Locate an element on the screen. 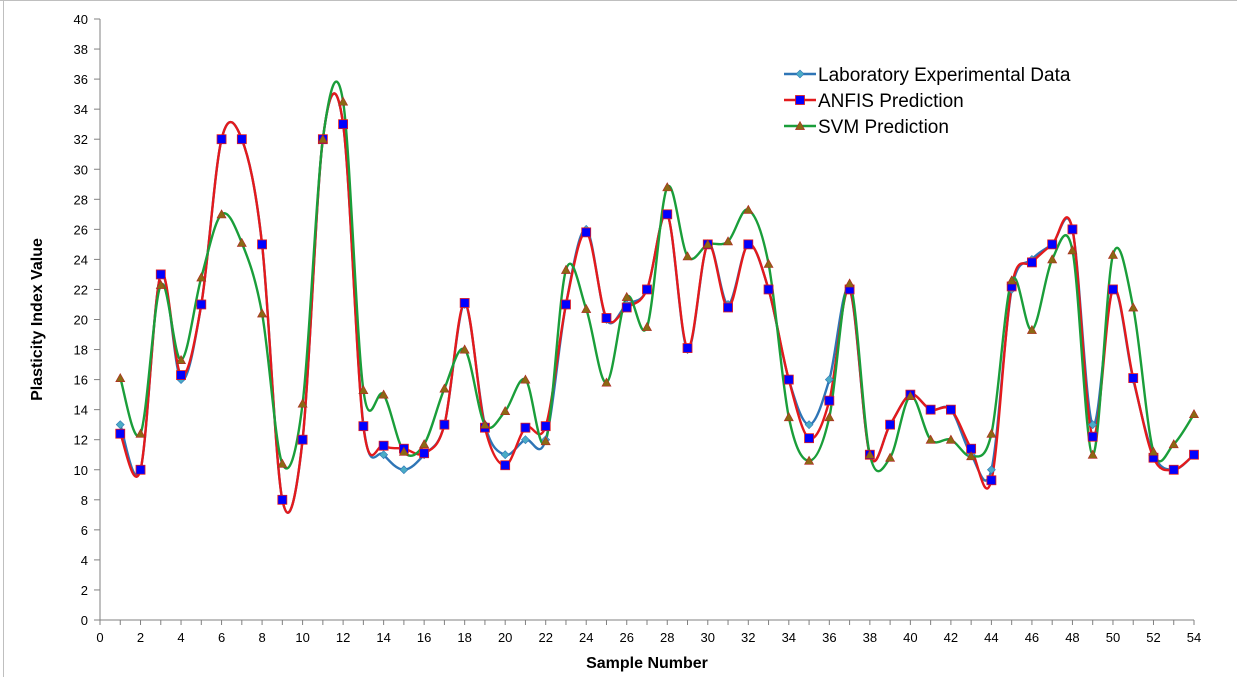  legend-label: SVM Prediction is located at coordinates (883, 127).